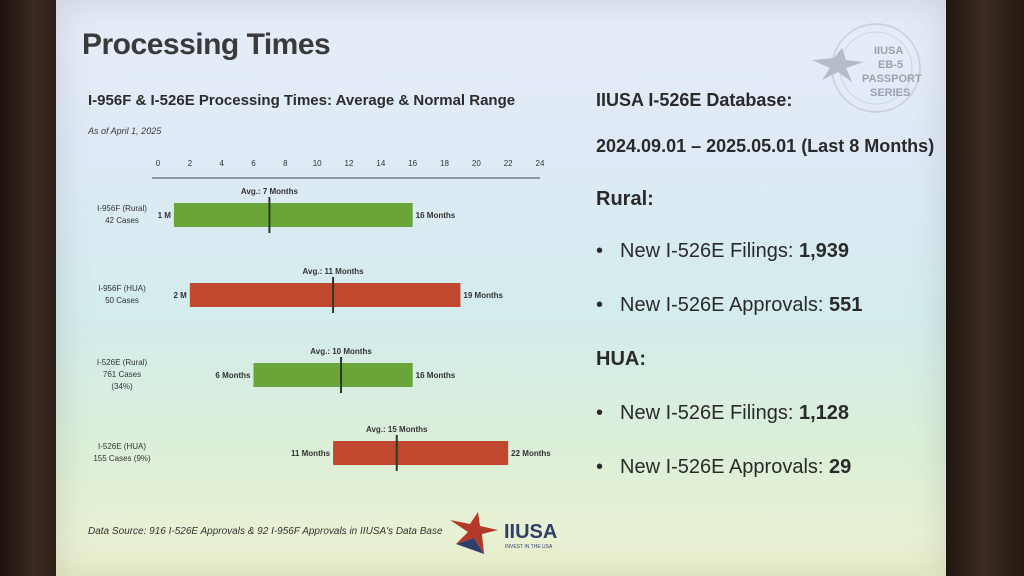 The height and width of the screenshot is (576, 1024). I want to click on projector-frame-right, so click(984, 288).